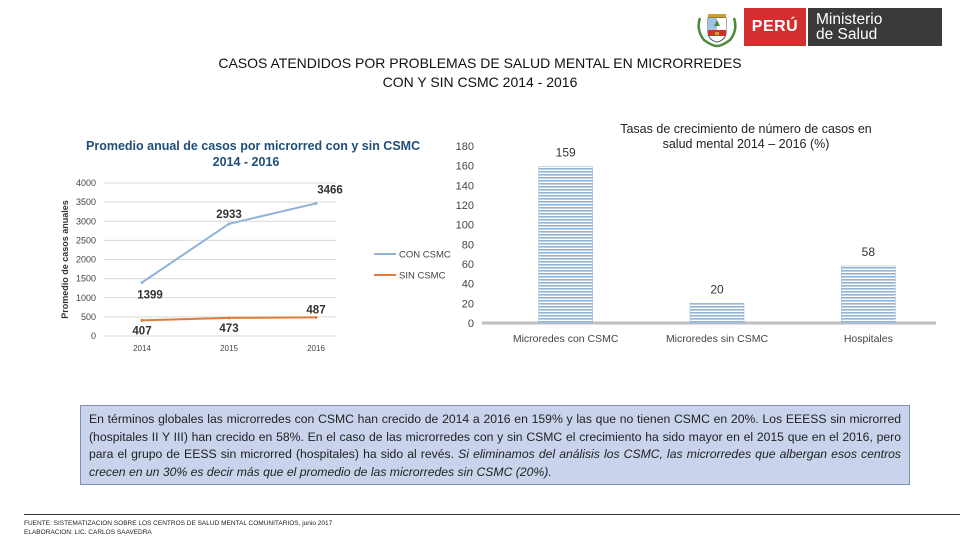 This screenshot has height=540, width=960. What do you see at coordinates (717, 339) in the screenshot?
I see `bar-chart-category-label: Microredes sin CSMC` at bounding box center [717, 339].